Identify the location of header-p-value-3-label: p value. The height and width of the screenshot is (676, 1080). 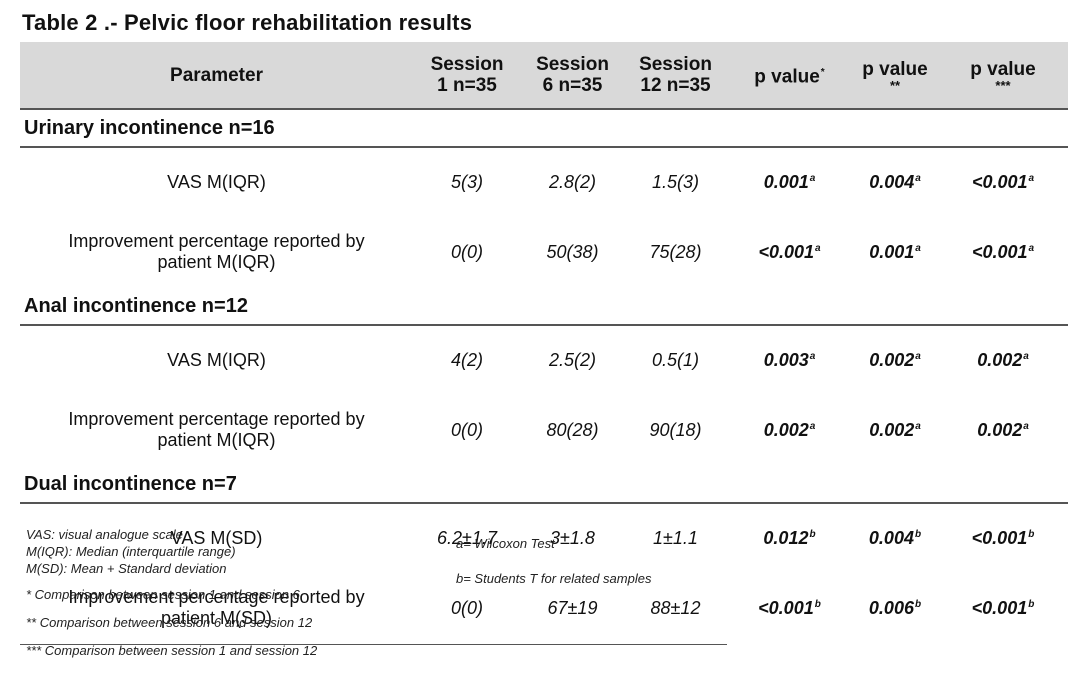
(1003, 69).